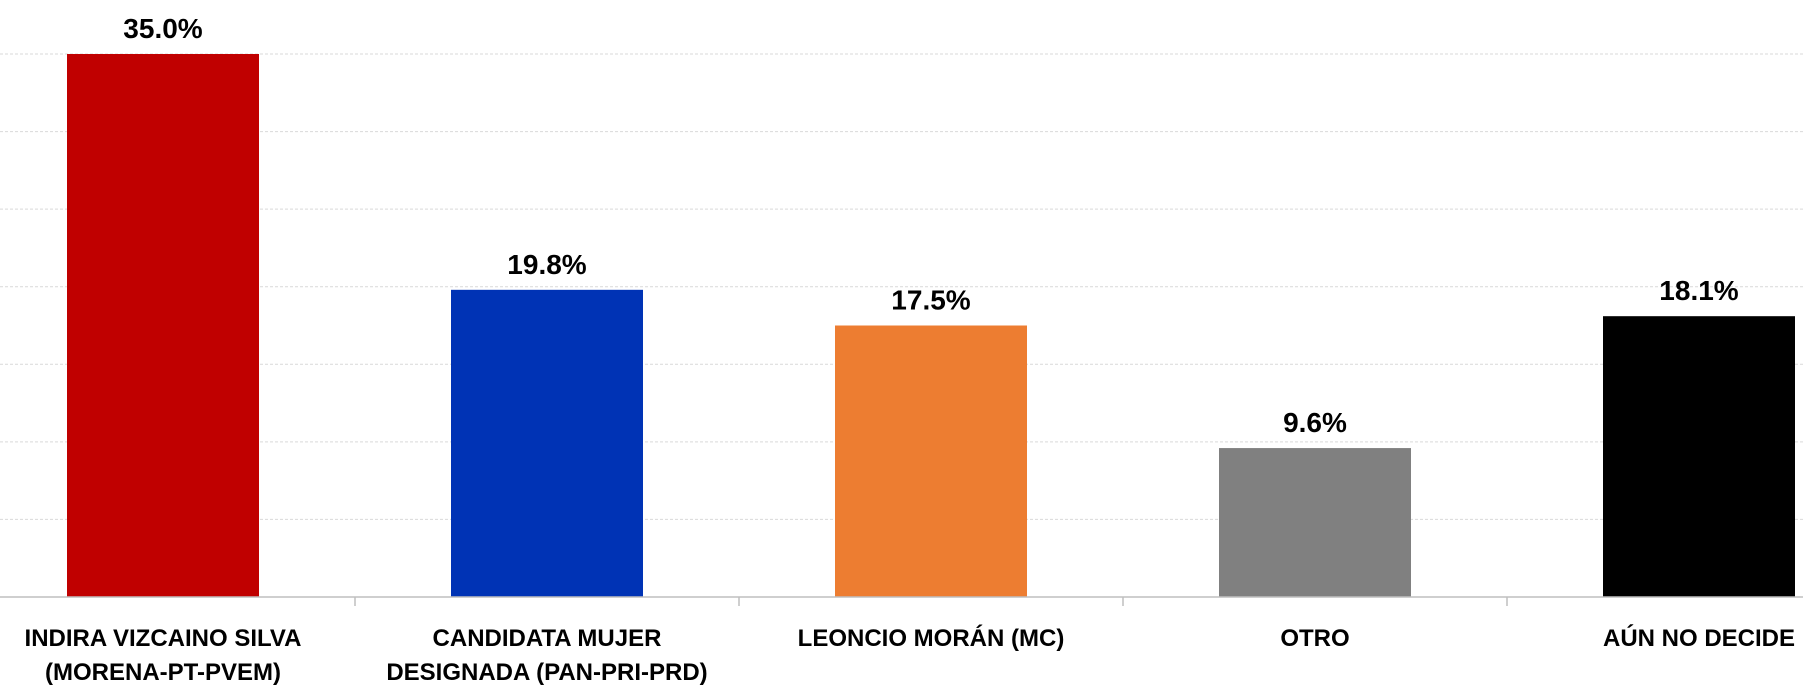 Image resolution: width=1803 pixels, height=686 pixels. What do you see at coordinates (546, 264) in the screenshot?
I see `data-label: 19.8%` at bounding box center [546, 264].